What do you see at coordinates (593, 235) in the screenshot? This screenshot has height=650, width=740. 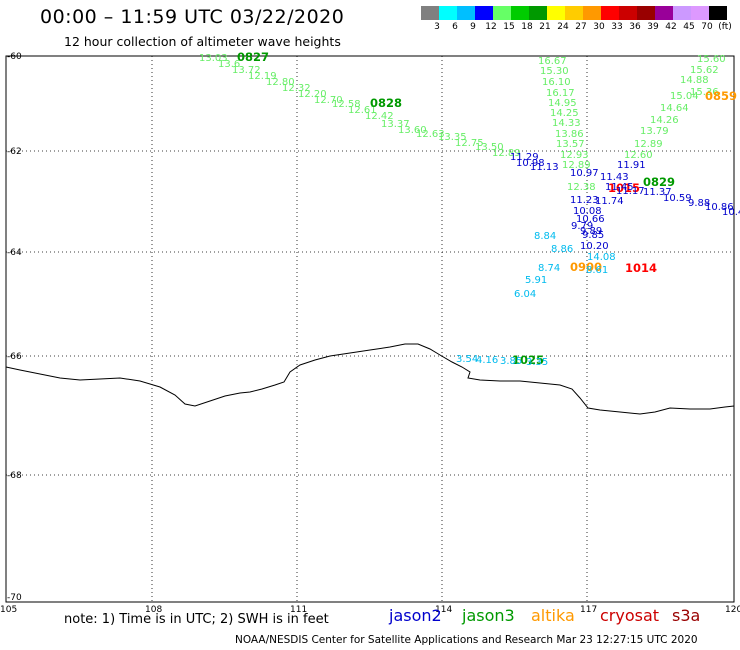 I see `swh-value: 9.85` at bounding box center [593, 235].